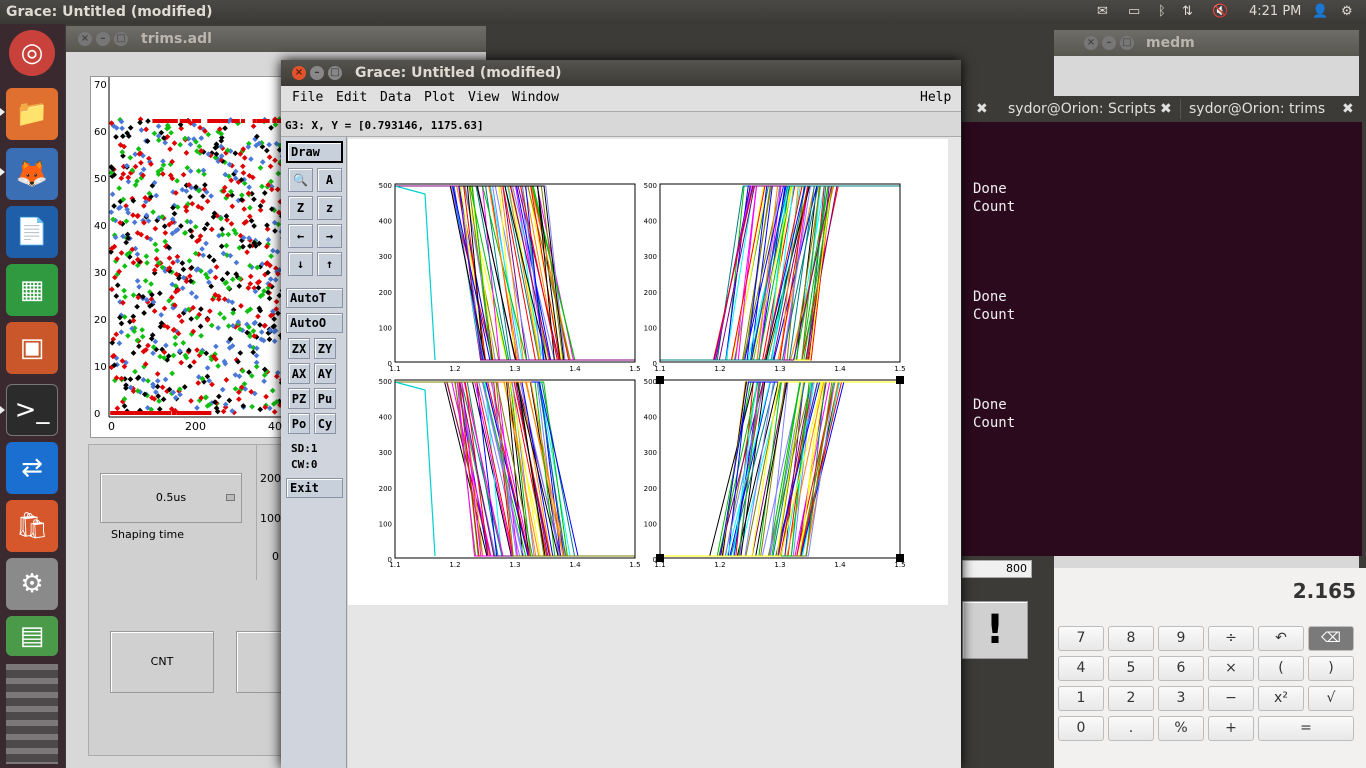 The height and width of the screenshot is (768, 1366). What do you see at coordinates (325, 398) in the screenshot?
I see `tool-button: Pu` at bounding box center [325, 398].